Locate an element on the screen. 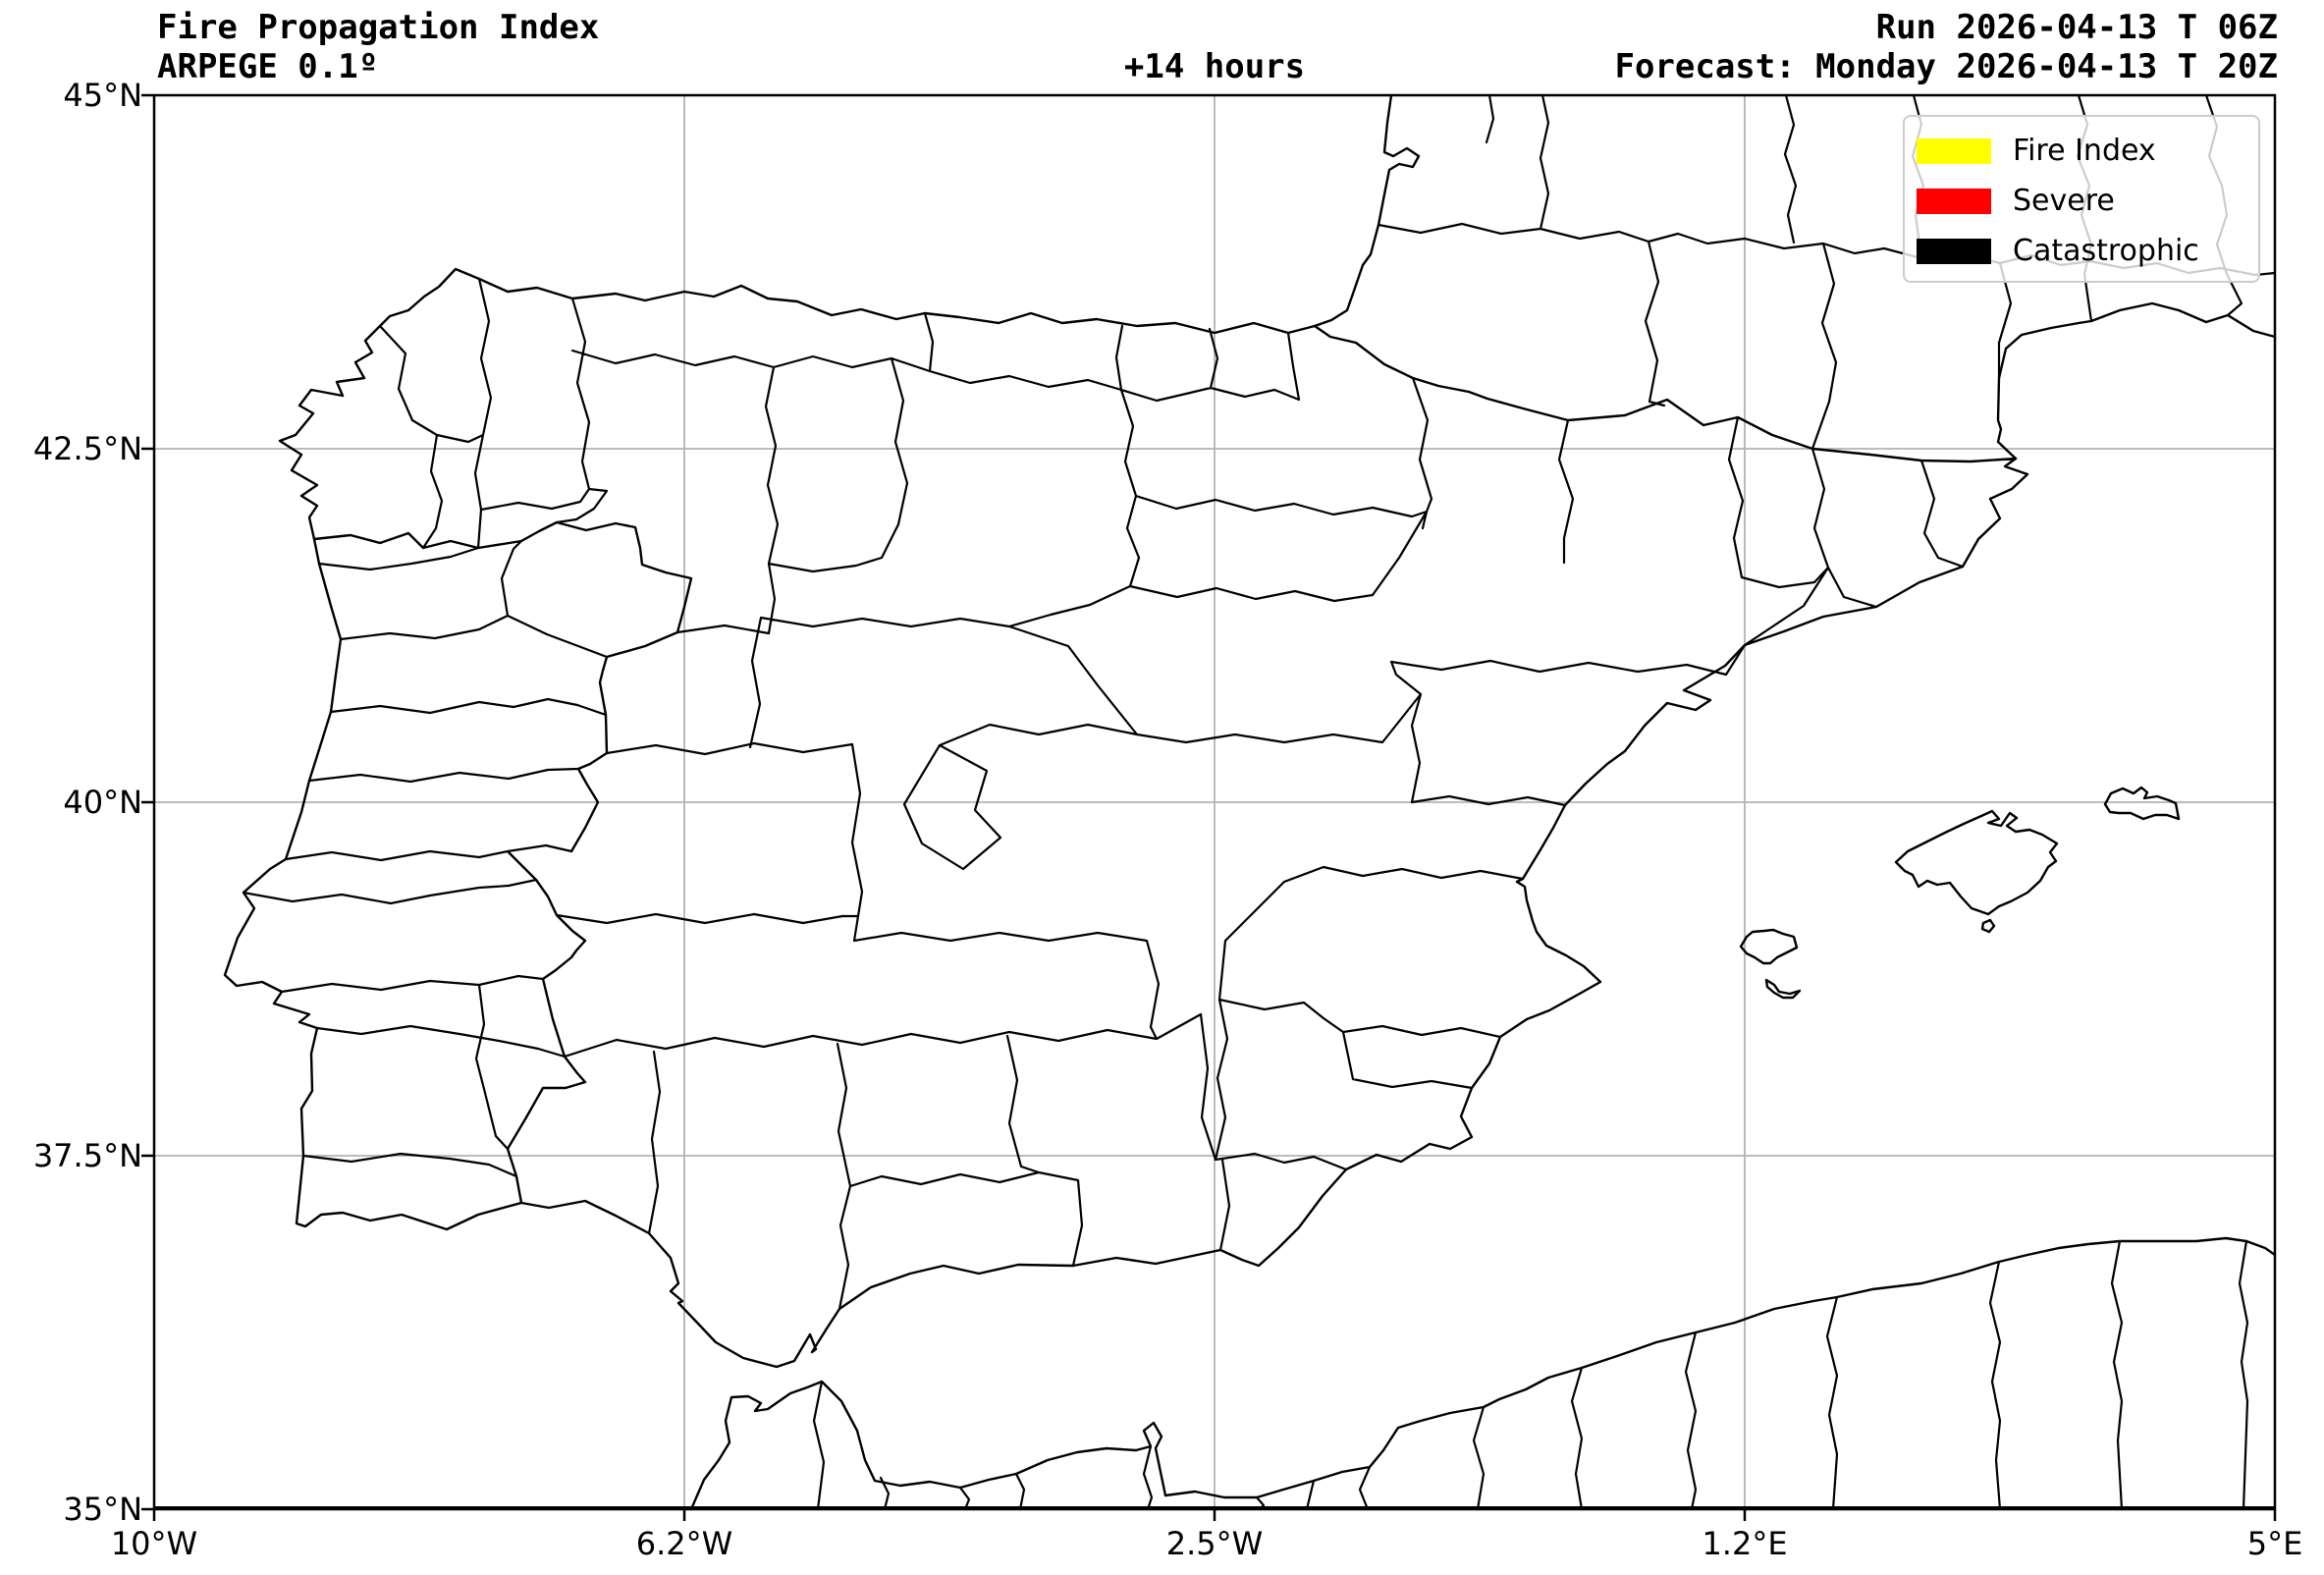  figure-title: Fire Propagation Index is located at coordinates (378, 27).